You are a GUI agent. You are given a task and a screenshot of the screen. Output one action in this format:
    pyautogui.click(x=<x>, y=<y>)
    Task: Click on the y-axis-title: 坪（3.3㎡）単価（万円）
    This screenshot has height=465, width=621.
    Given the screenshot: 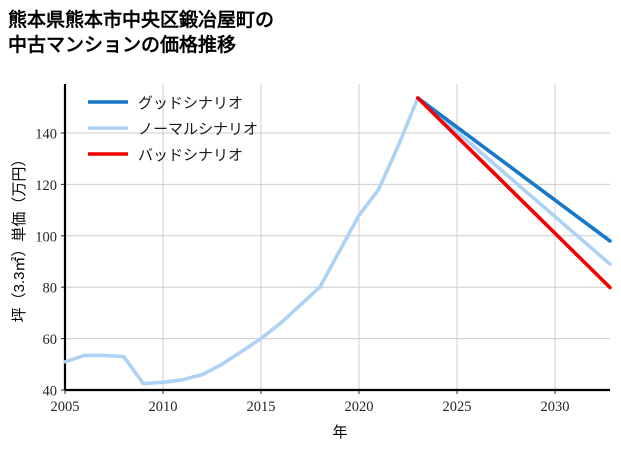 What is the action you would take?
    pyautogui.click(x=19, y=237)
    